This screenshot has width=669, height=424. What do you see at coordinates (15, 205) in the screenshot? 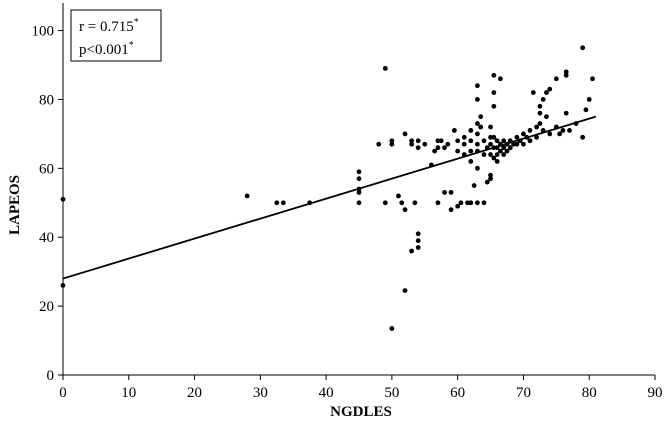
I see `y-axis-title: LAPEOS` at bounding box center [15, 205].